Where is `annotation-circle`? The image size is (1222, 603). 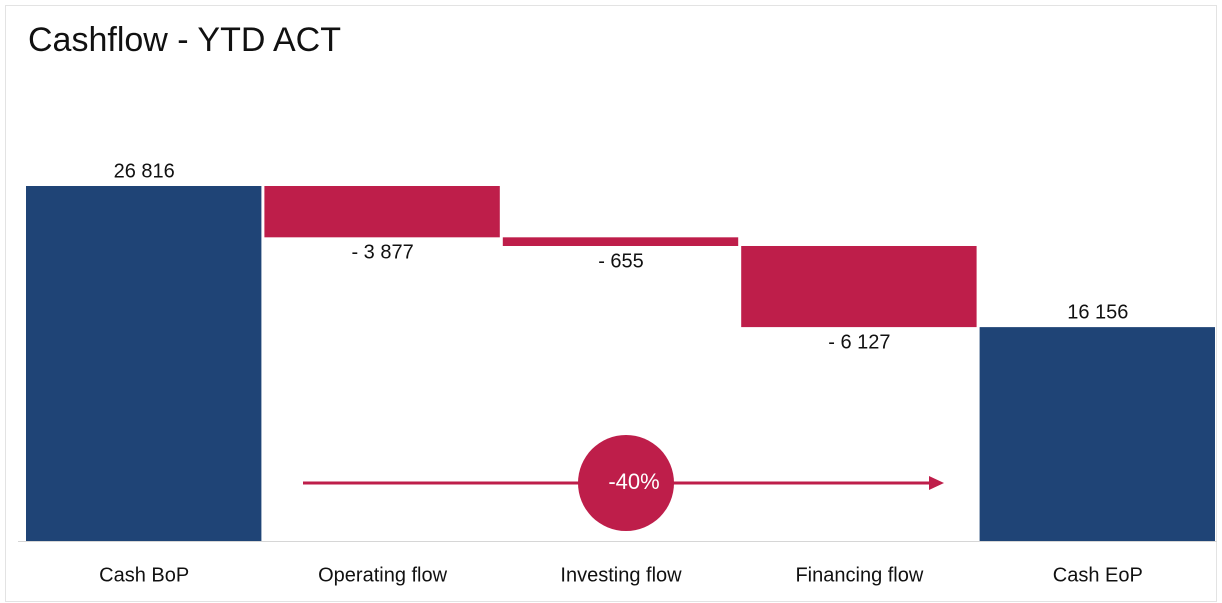
annotation-circle is located at coordinates (626, 483).